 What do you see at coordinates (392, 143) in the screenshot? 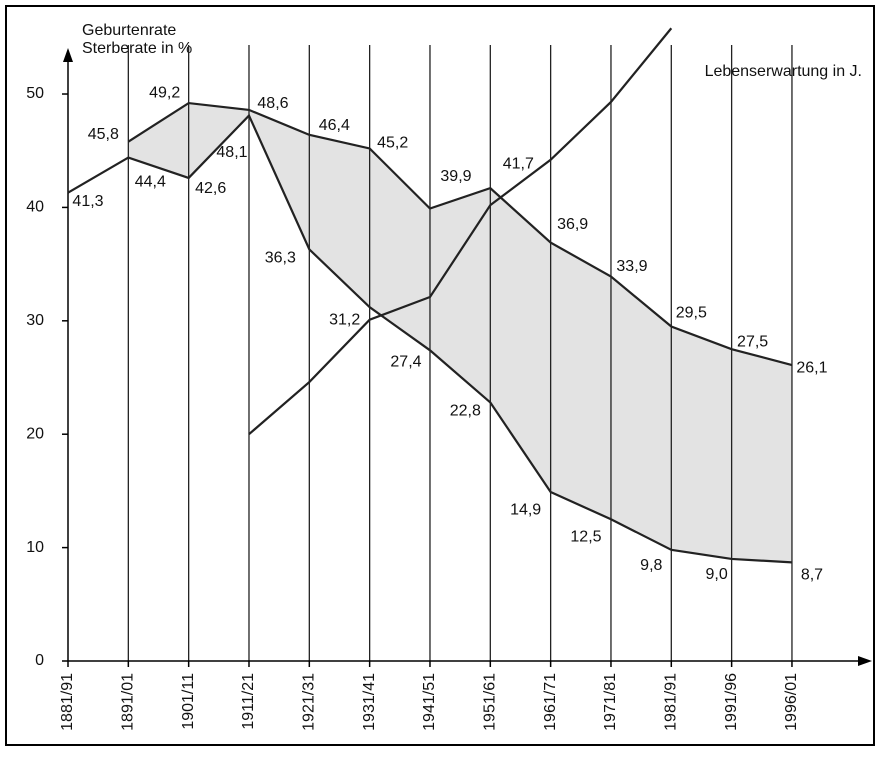
I see `data-label: 45,2` at bounding box center [392, 143].